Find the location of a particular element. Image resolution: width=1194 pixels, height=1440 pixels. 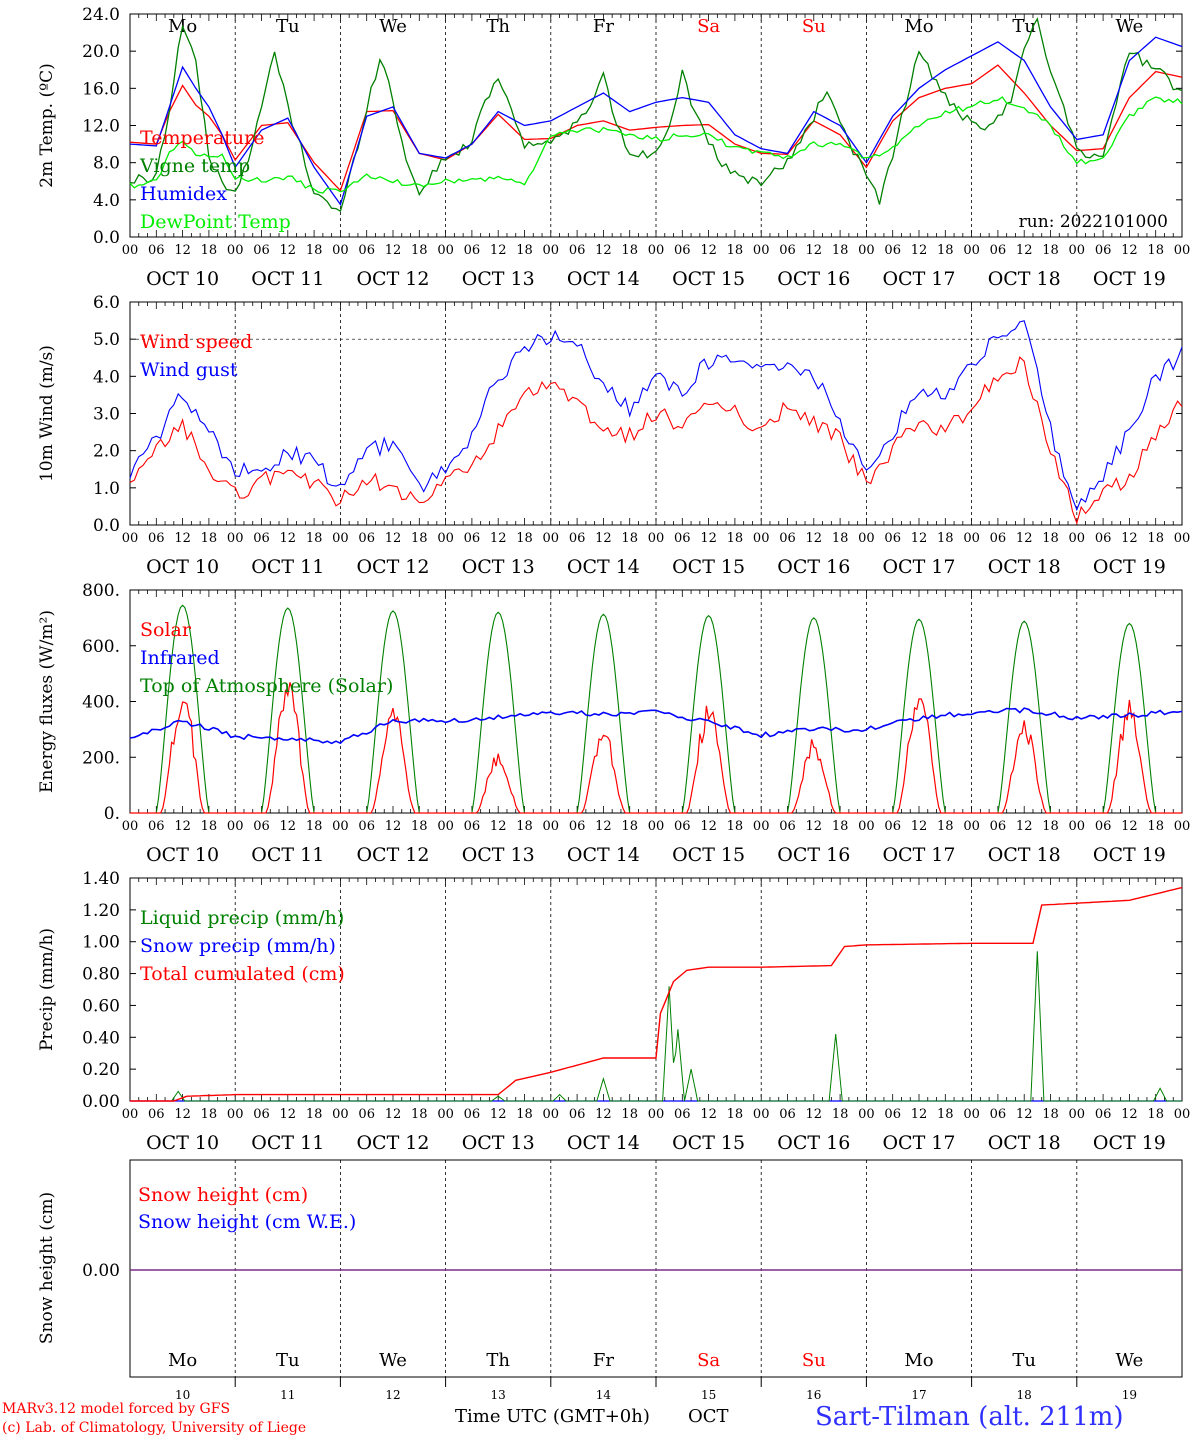

y-tick-label: 800. is located at coordinates (101, 591).